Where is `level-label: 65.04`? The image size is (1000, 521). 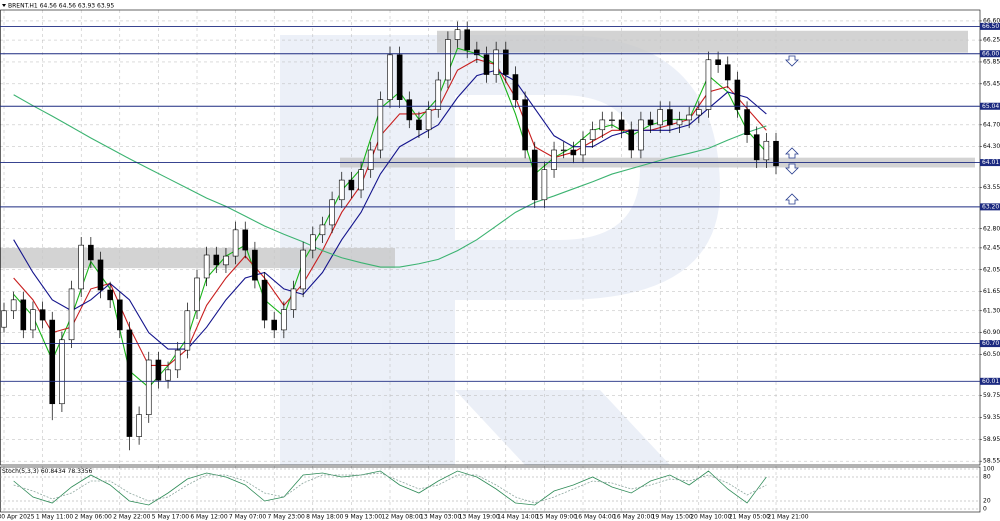
level-label: 65.04 is located at coordinates (990, 106).